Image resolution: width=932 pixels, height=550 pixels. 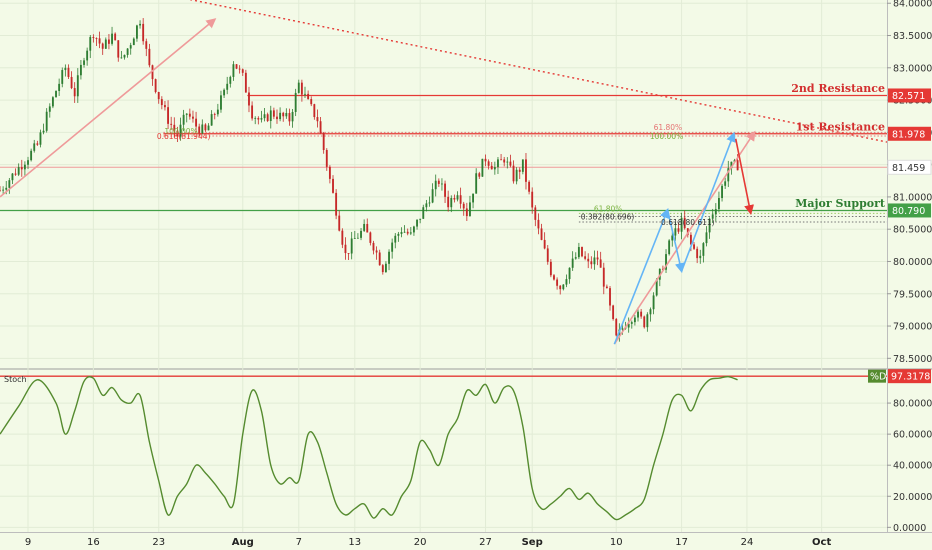 I want to click on stoch-y-tick-label: 80.0000, so click(x=912, y=404).